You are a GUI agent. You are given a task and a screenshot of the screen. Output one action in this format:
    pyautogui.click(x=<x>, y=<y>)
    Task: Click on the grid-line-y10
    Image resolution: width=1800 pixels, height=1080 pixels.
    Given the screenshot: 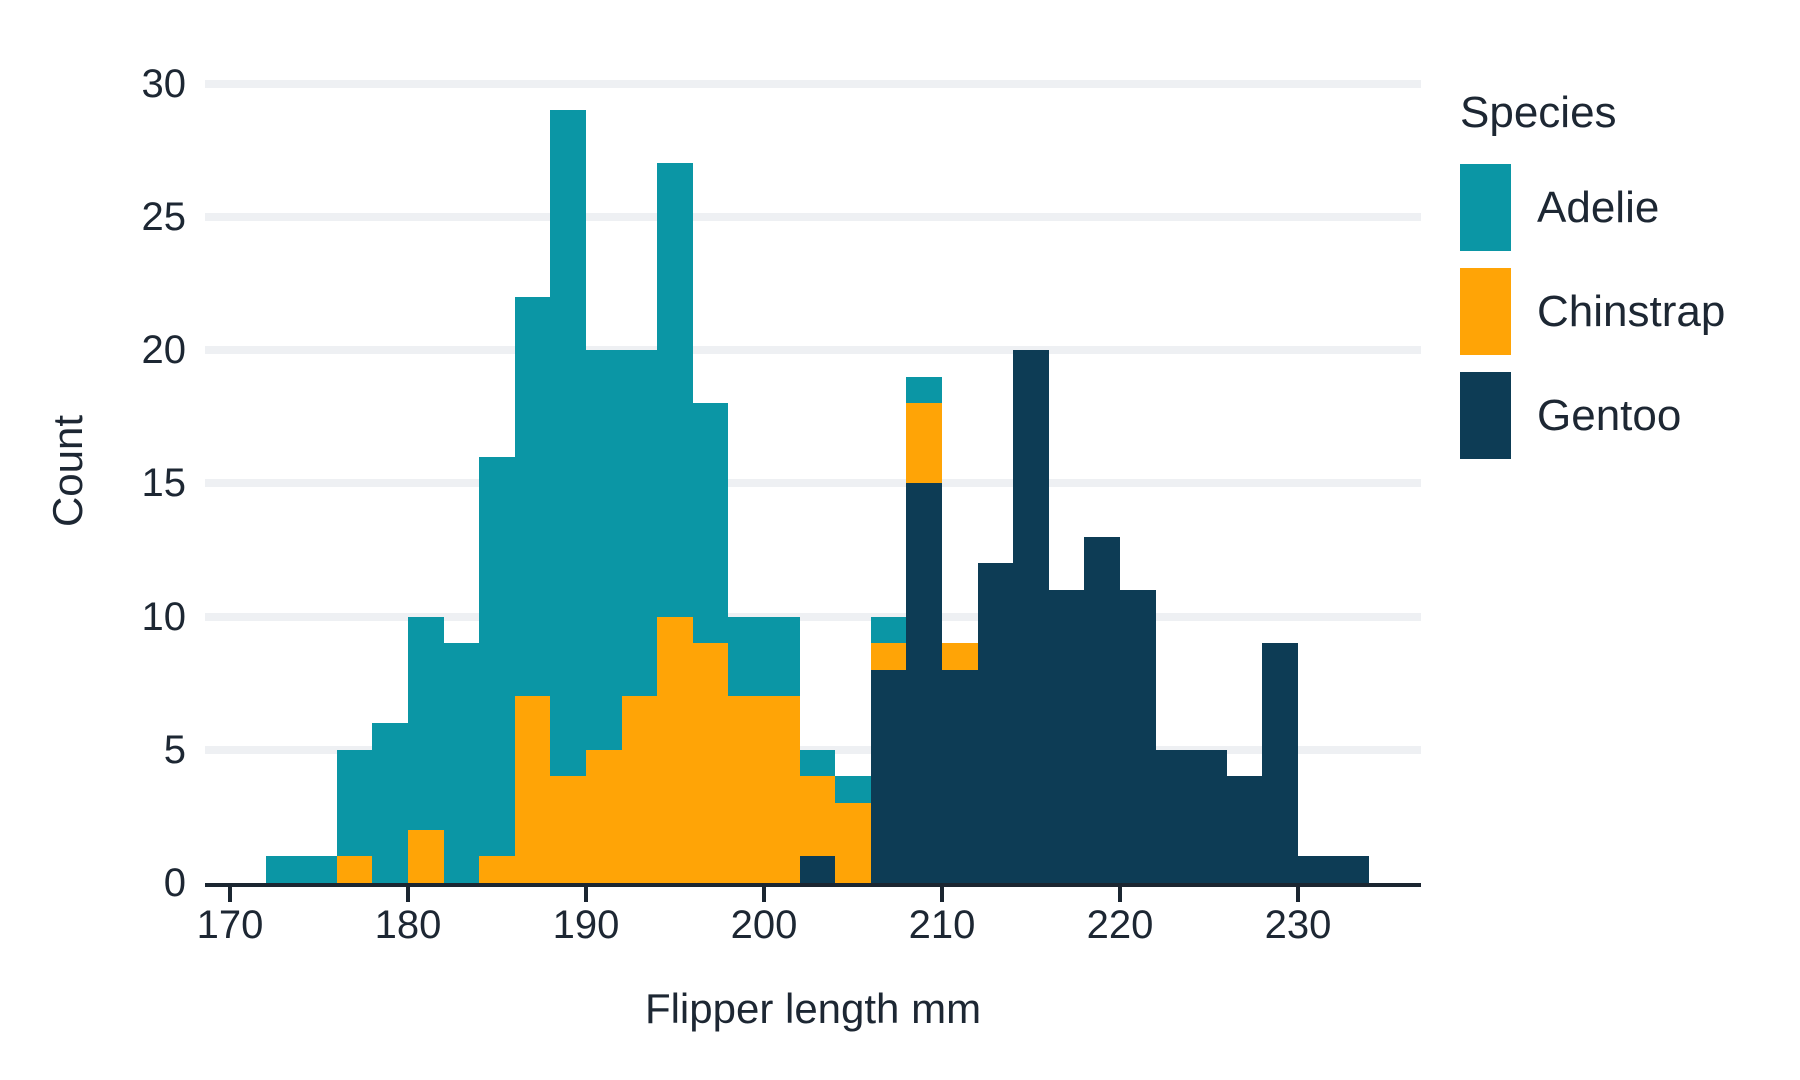 What is the action you would take?
    pyautogui.click(x=813, y=617)
    